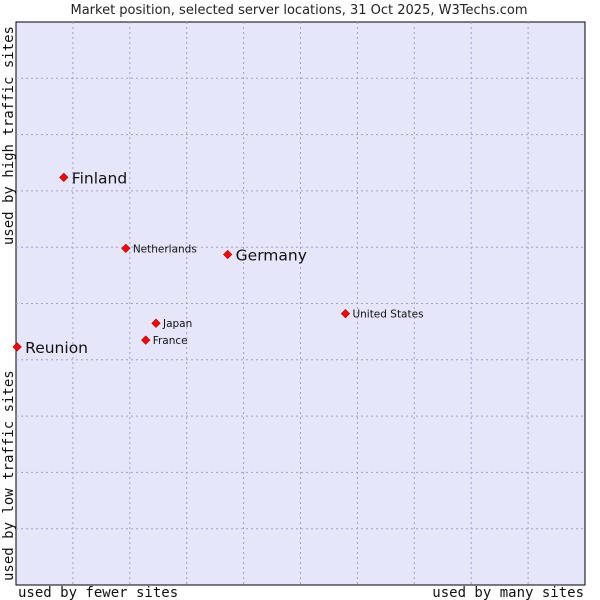 This screenshot has height=600, width=600. What do you see at coordinates (508, 592) in the screenshot?
I see `x-axis-label-right: used by many sites` at bounding box center [508, 592].